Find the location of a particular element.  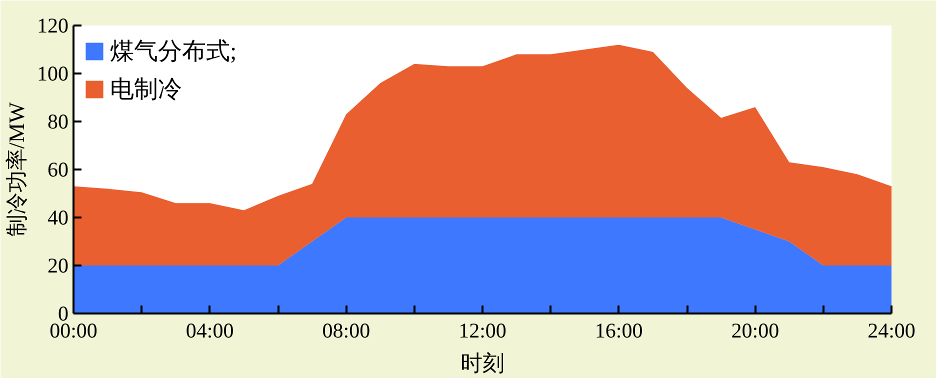

x-tick-label: 16:00 is located at coordinates (618, 330).